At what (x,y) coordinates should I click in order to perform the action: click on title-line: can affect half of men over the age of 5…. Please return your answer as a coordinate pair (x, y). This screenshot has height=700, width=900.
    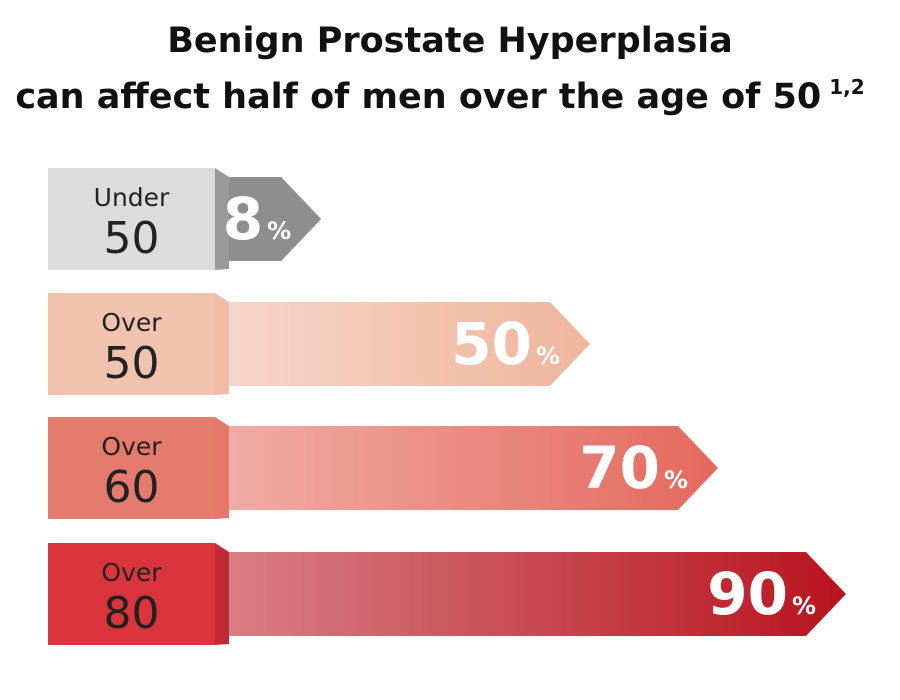
    Looking at the image, I should click on (418, 97).